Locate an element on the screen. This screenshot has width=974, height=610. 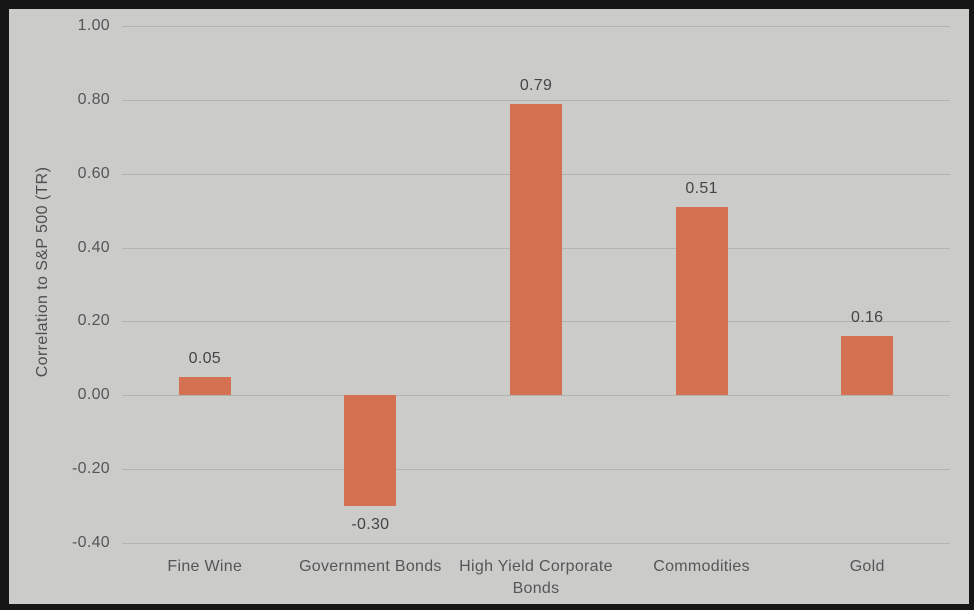
x-axis-category-label: High Yield Corporate Bonds is located at coordinates (536, 577).